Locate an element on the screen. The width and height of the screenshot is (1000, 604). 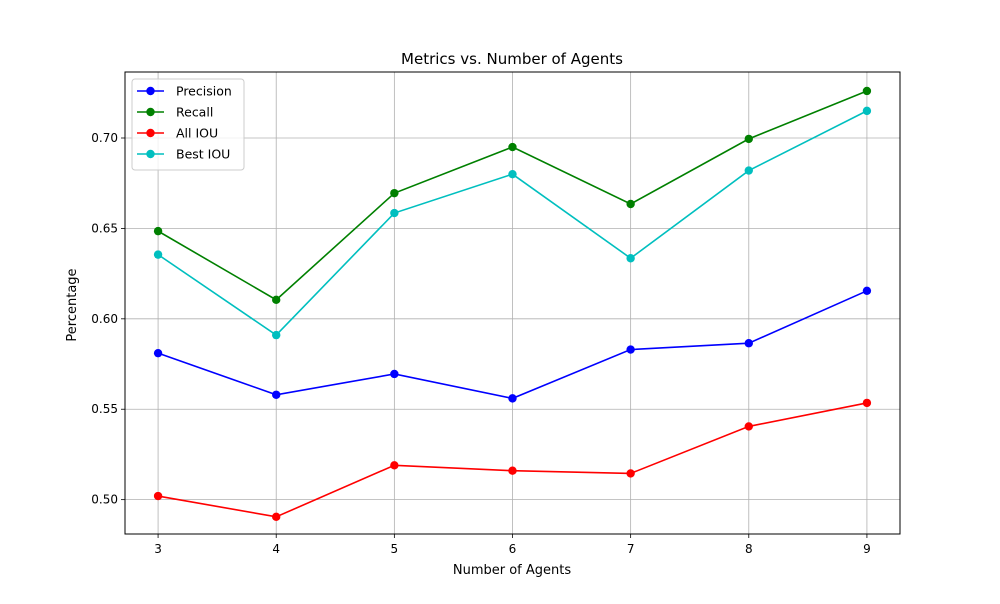
x-axis-ticks: 3 4 5 6 7 8 9 is located at coordinates (512, 545).